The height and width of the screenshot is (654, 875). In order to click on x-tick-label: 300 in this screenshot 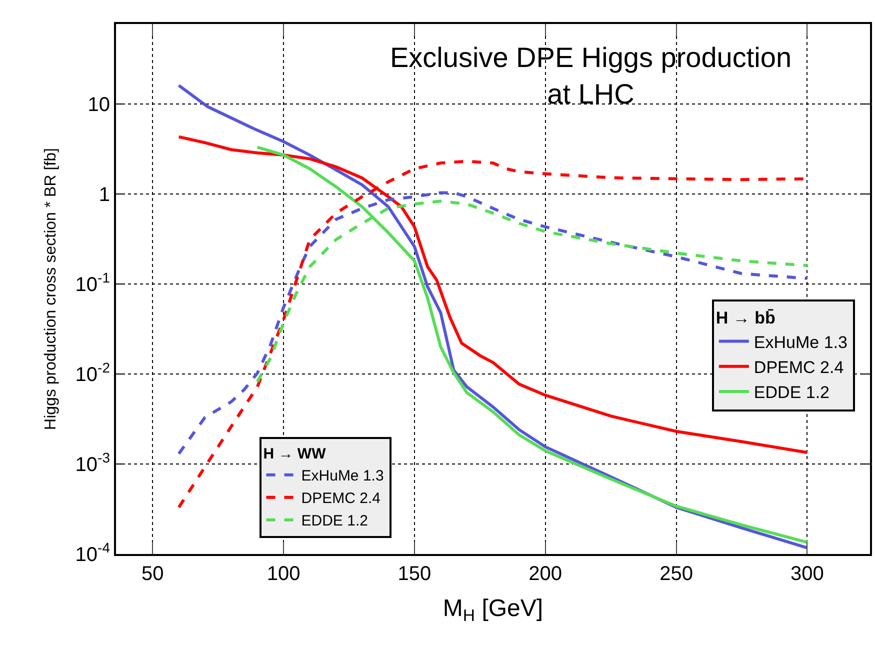, I will do `click(807, 574)`.